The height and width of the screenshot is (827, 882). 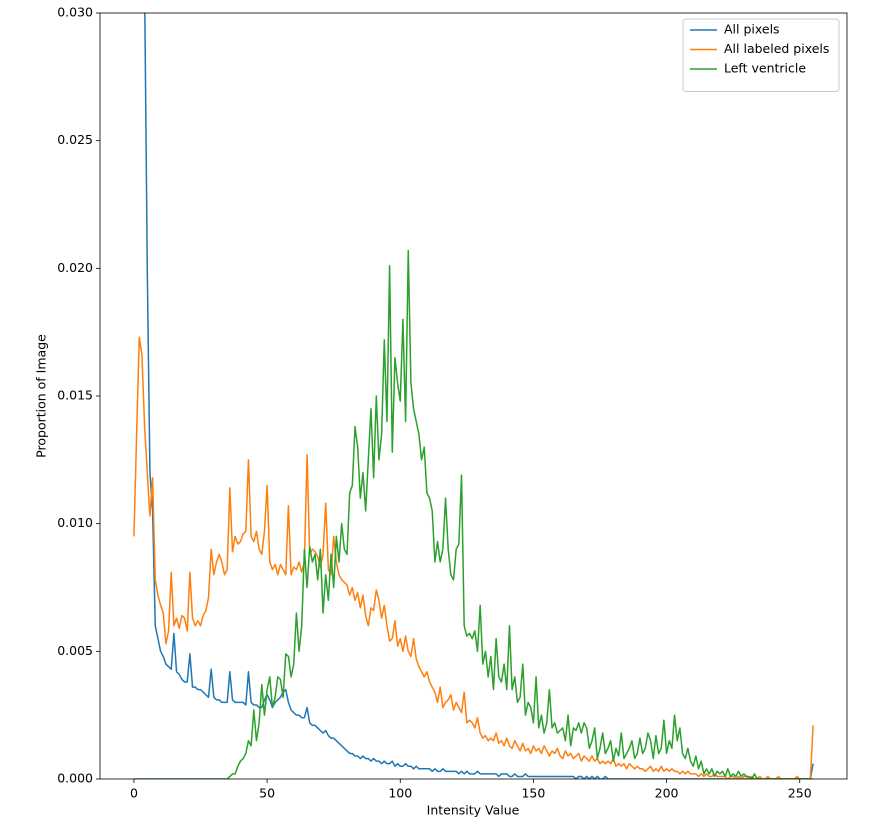 What do you see at coordinates (533, 793) in the screenshot?
I see `x-tick-label: 150` at bounding box center [533, 793].